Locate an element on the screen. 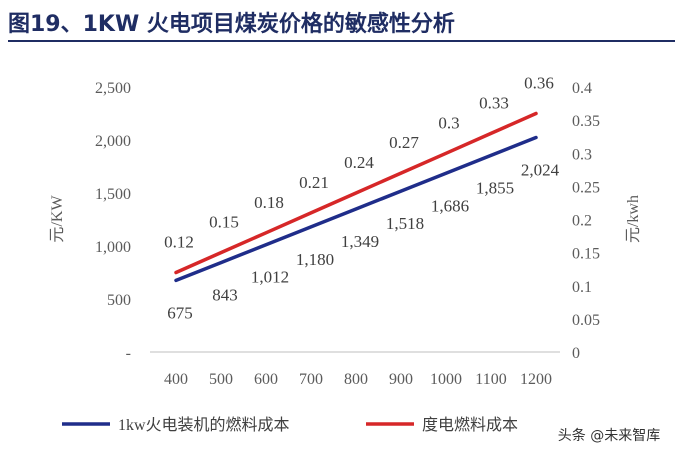 The height and width of the screenshot is (457, 683). y-left-tick-label: 2,500 is located at coordinates (113, 88).